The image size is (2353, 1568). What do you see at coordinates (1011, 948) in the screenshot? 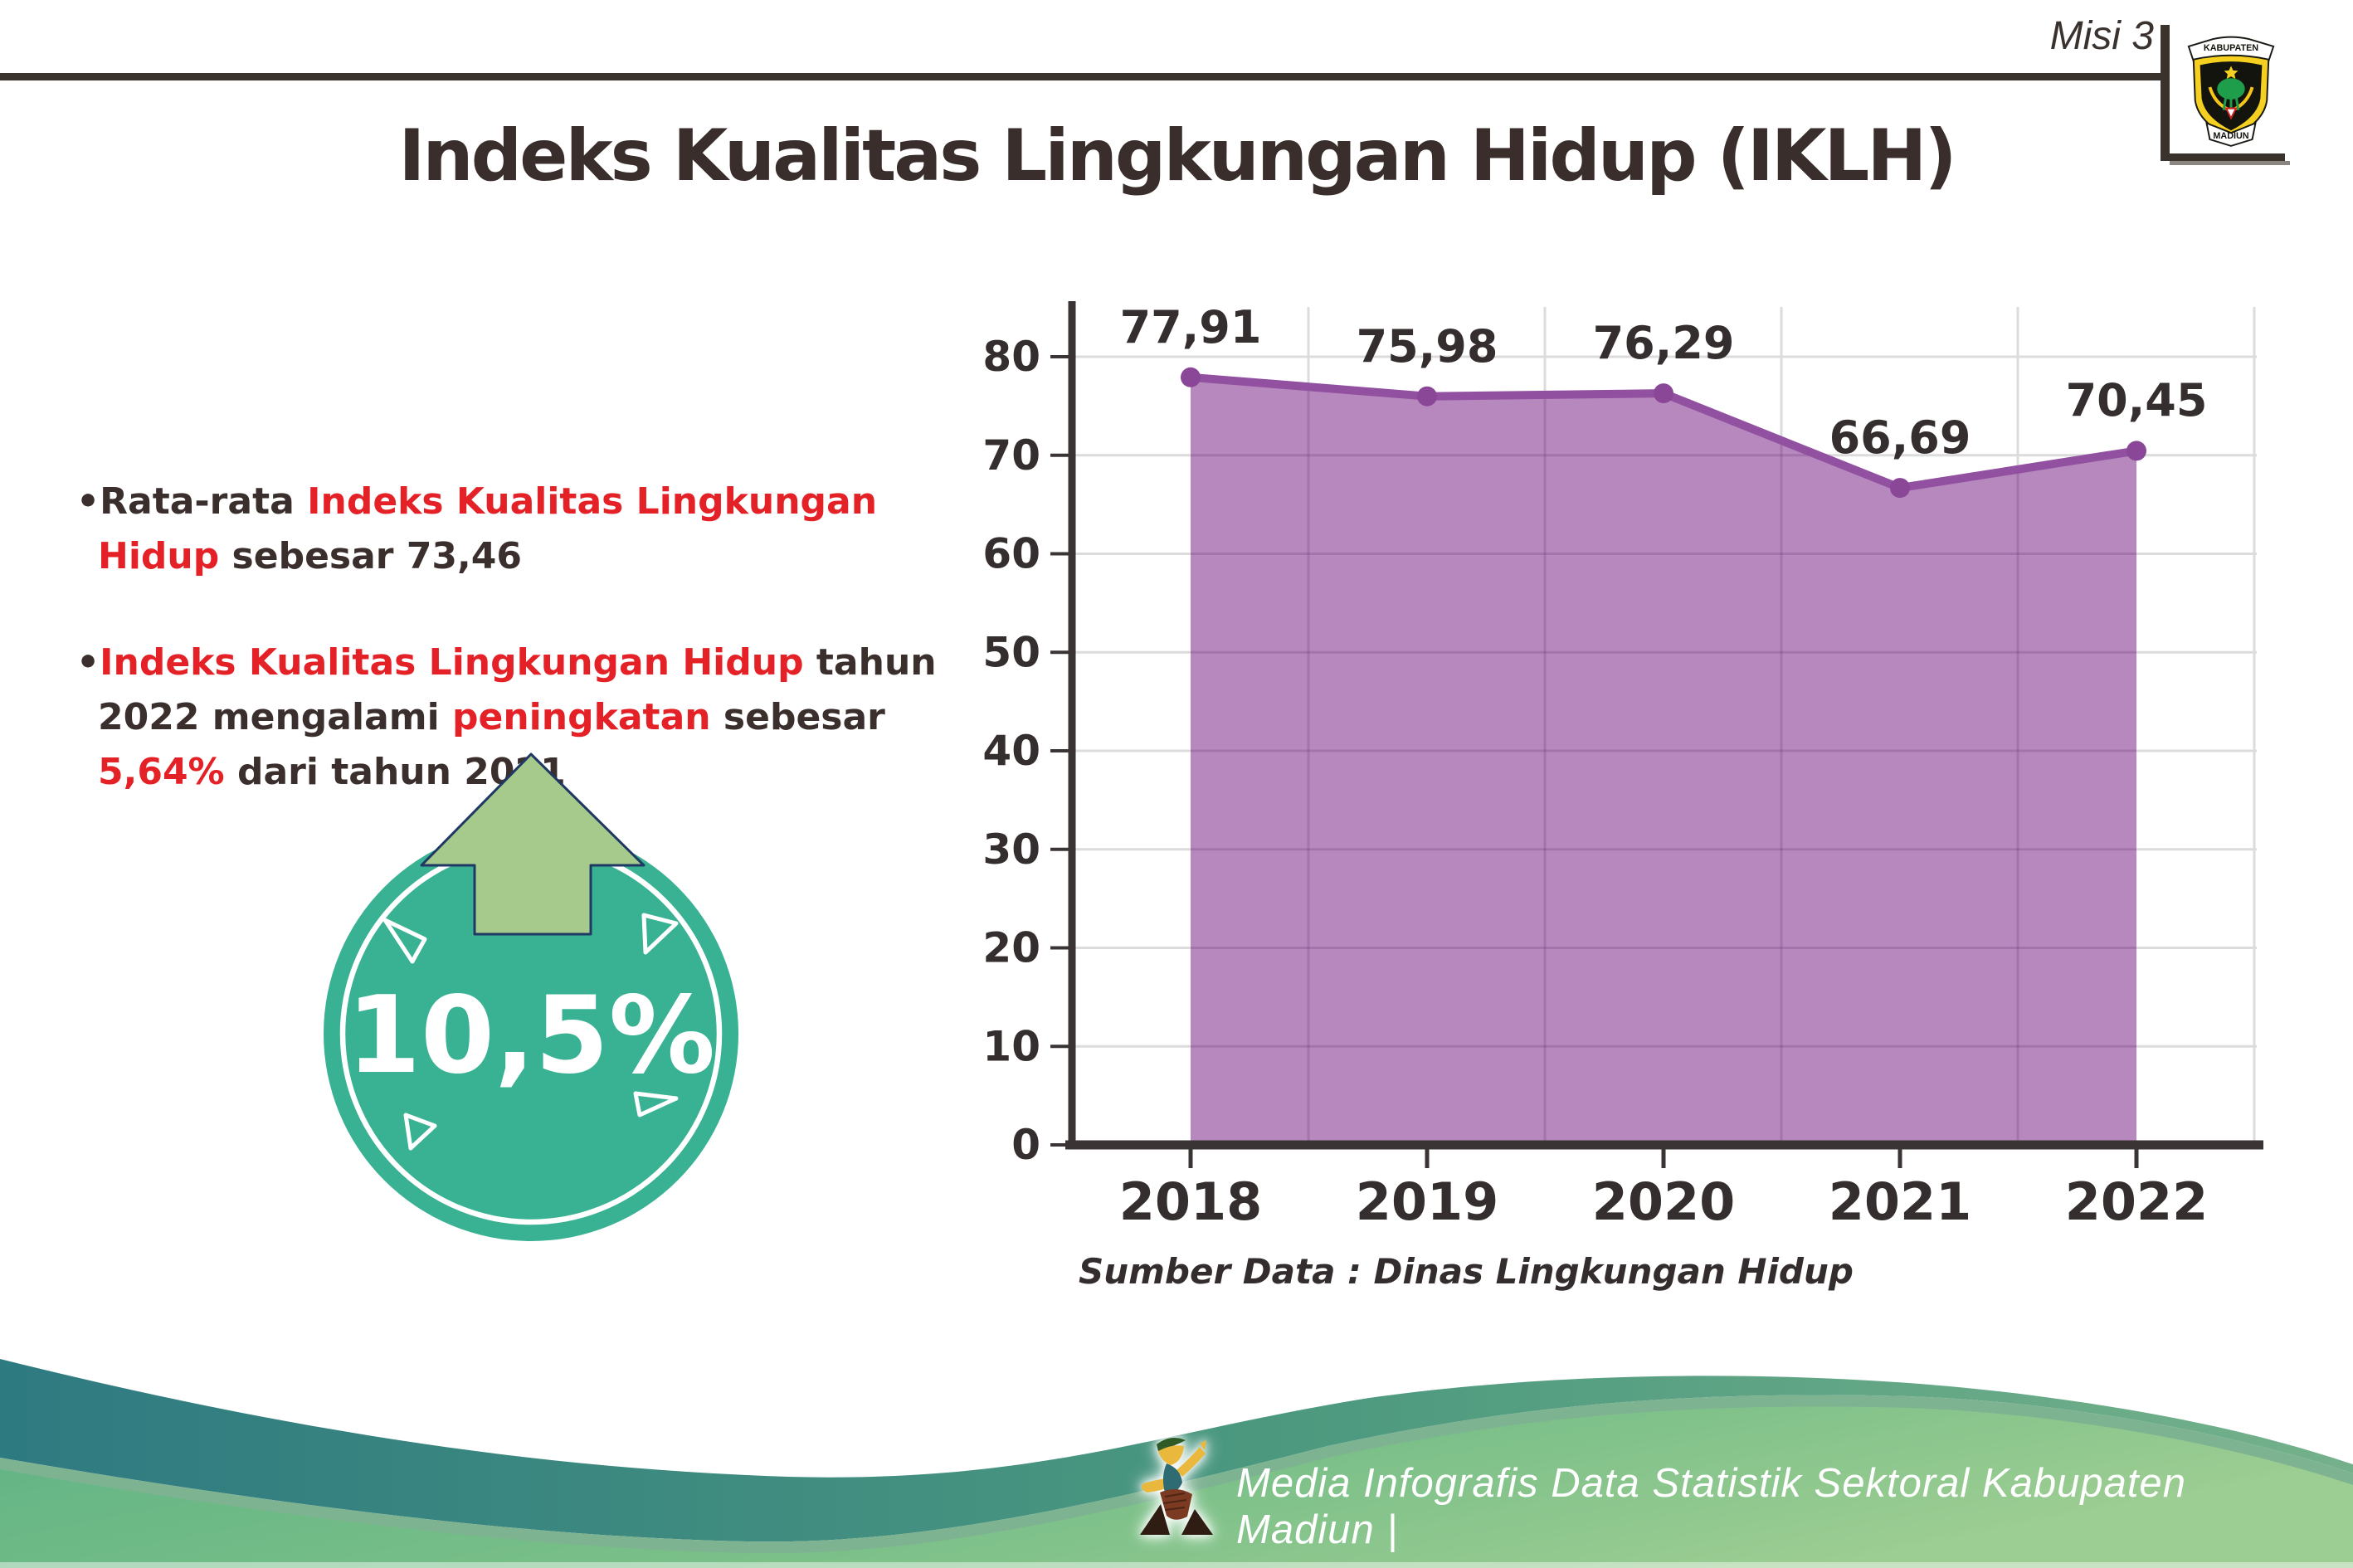
I see `svg-text: 20` at bounding box center [1011, 948].